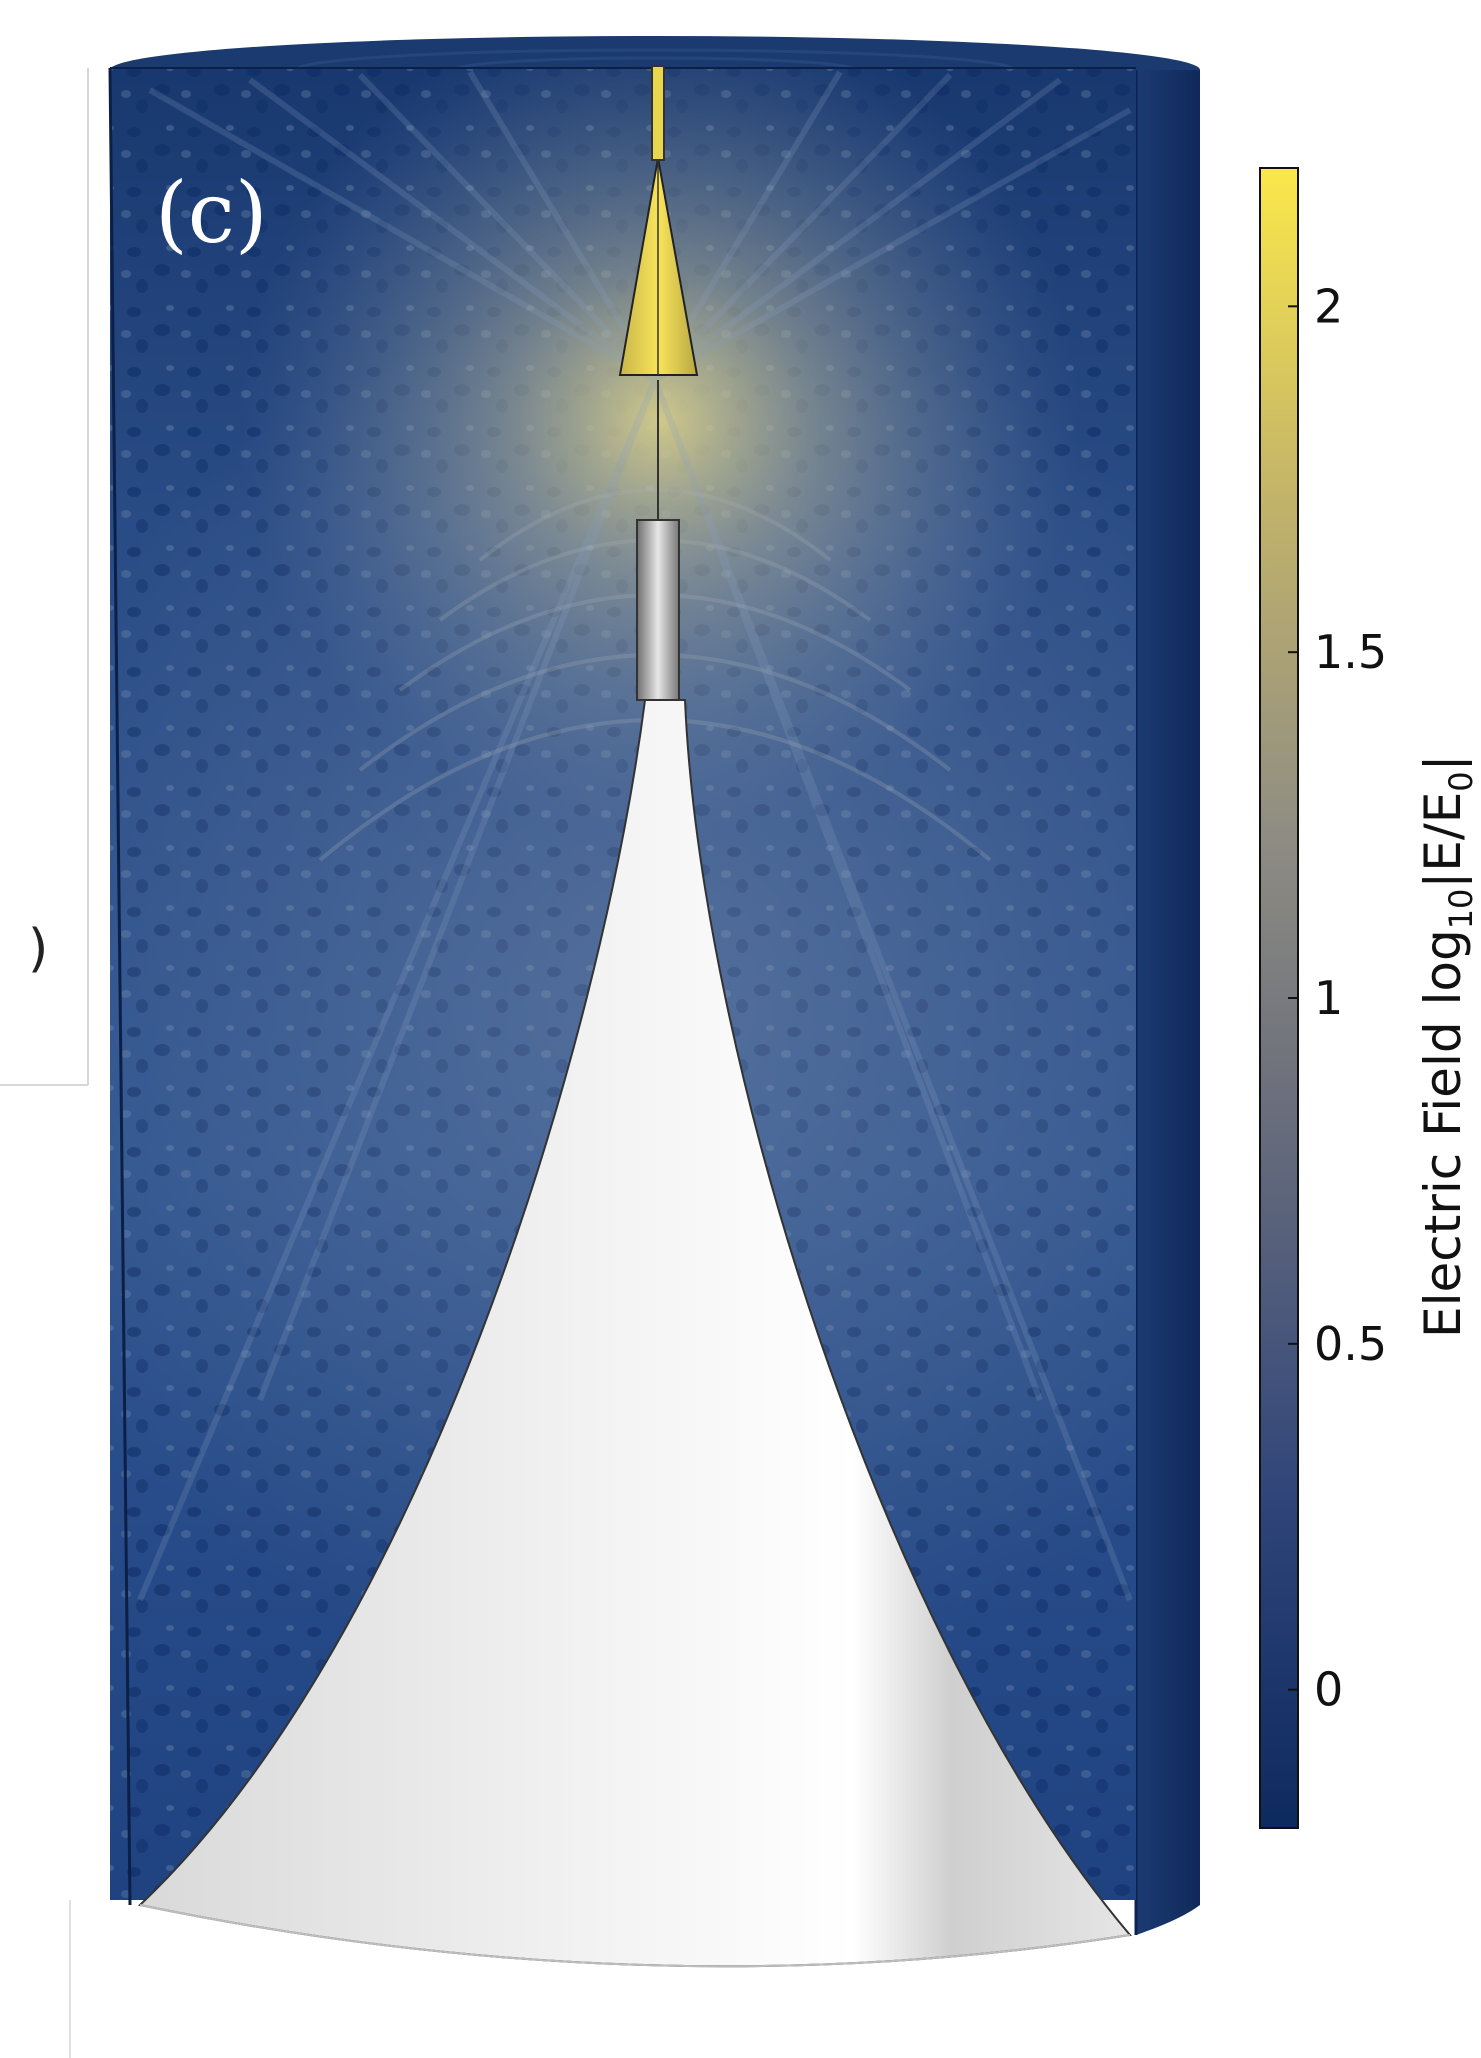  I want to click on waveguide-tube, so click(658, 610).